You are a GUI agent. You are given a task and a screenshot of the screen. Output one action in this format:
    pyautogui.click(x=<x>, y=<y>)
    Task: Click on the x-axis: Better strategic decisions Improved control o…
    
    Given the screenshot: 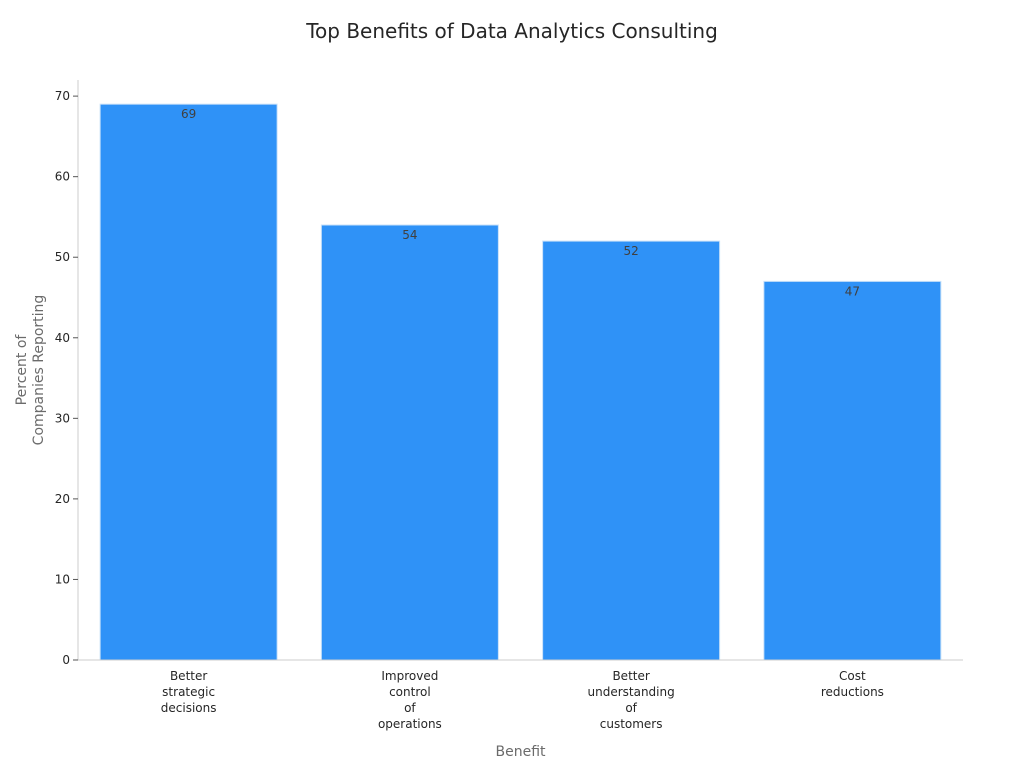 What is the action you would take?
    pyautogui.click(x=520, y=709)
    